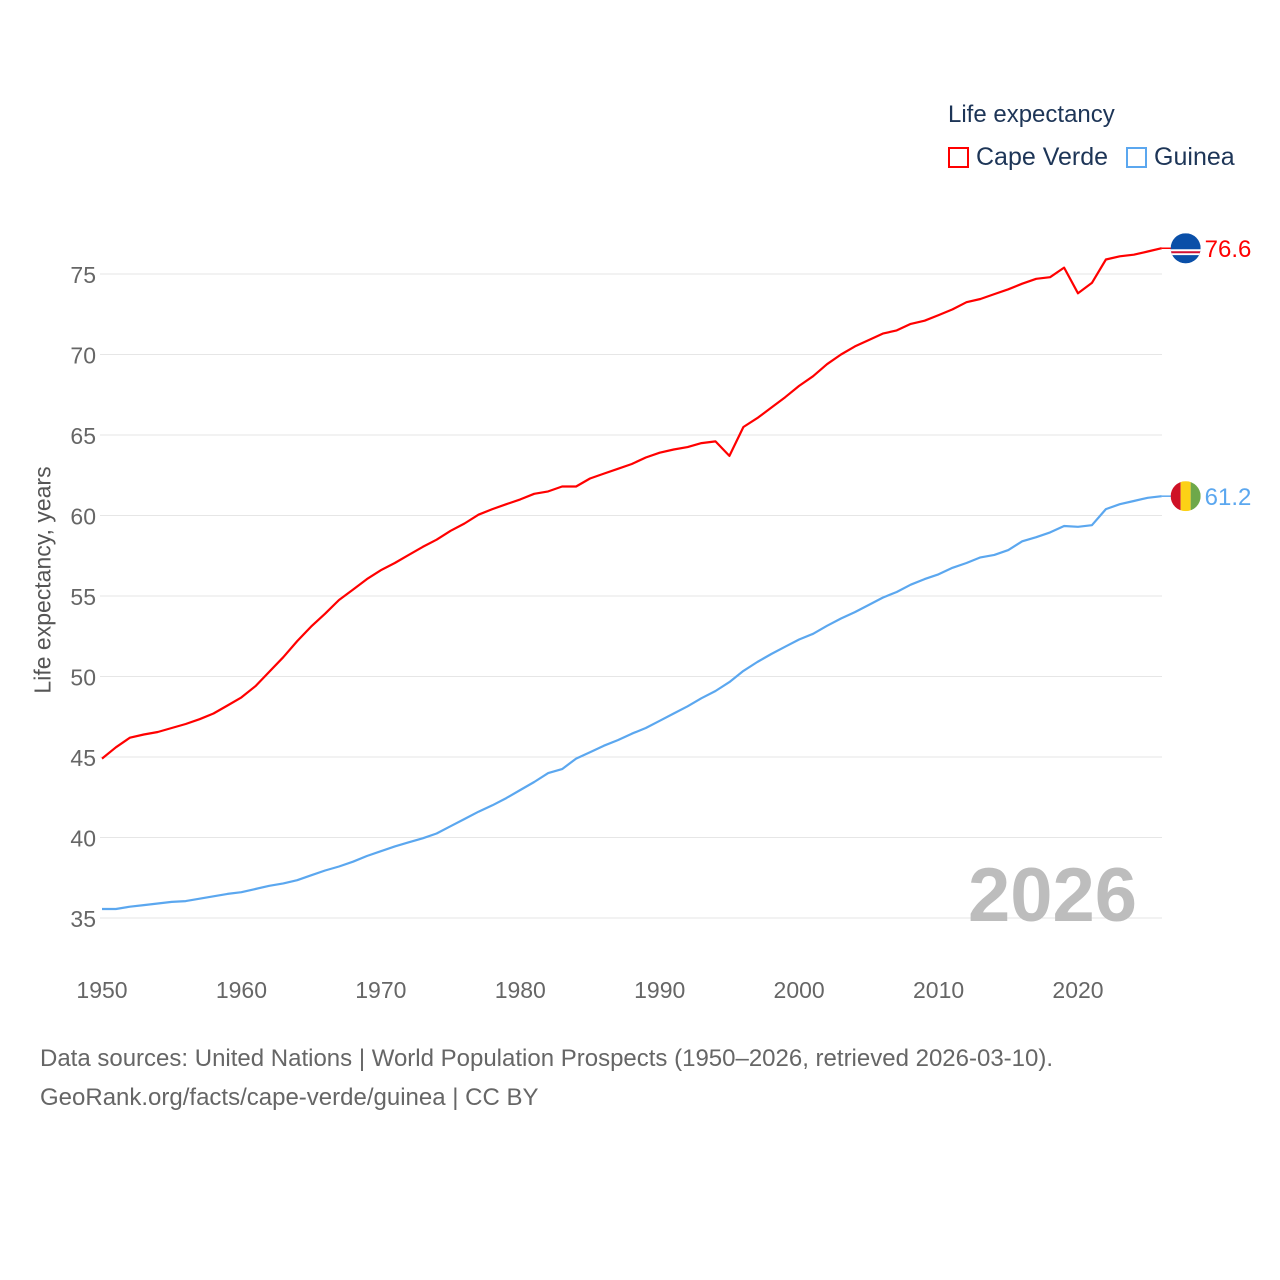 This screenshot has width=1280, height=1280. I want to click on y-tick-label: 40, so click(83, 839).